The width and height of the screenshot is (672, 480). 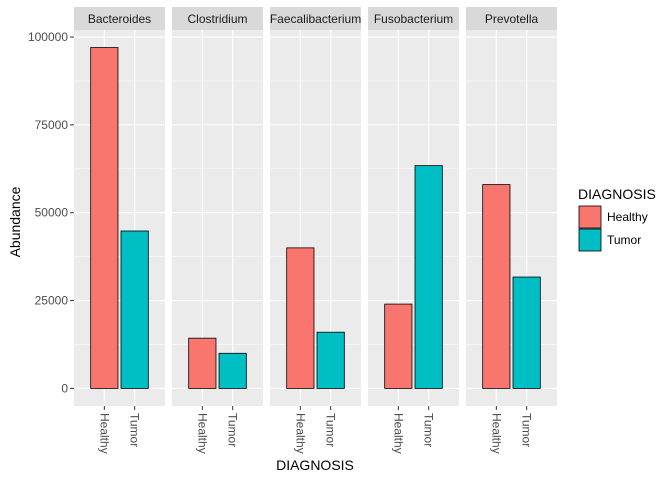 I want to click on bar-bacteroides-healthy, so click(x=104, y=218).